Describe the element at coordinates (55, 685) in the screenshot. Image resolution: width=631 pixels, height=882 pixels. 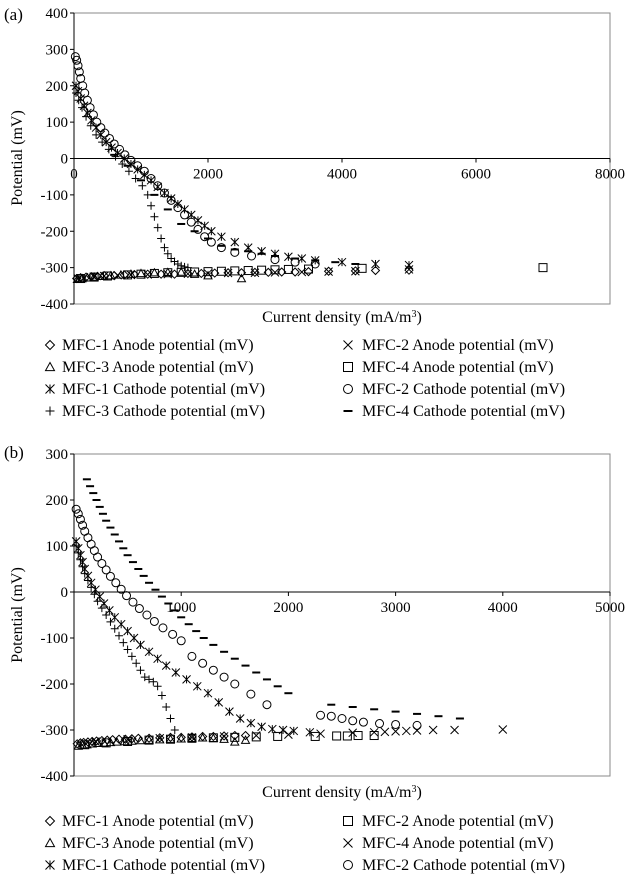
I see `y-tick-label: -200` at that location.